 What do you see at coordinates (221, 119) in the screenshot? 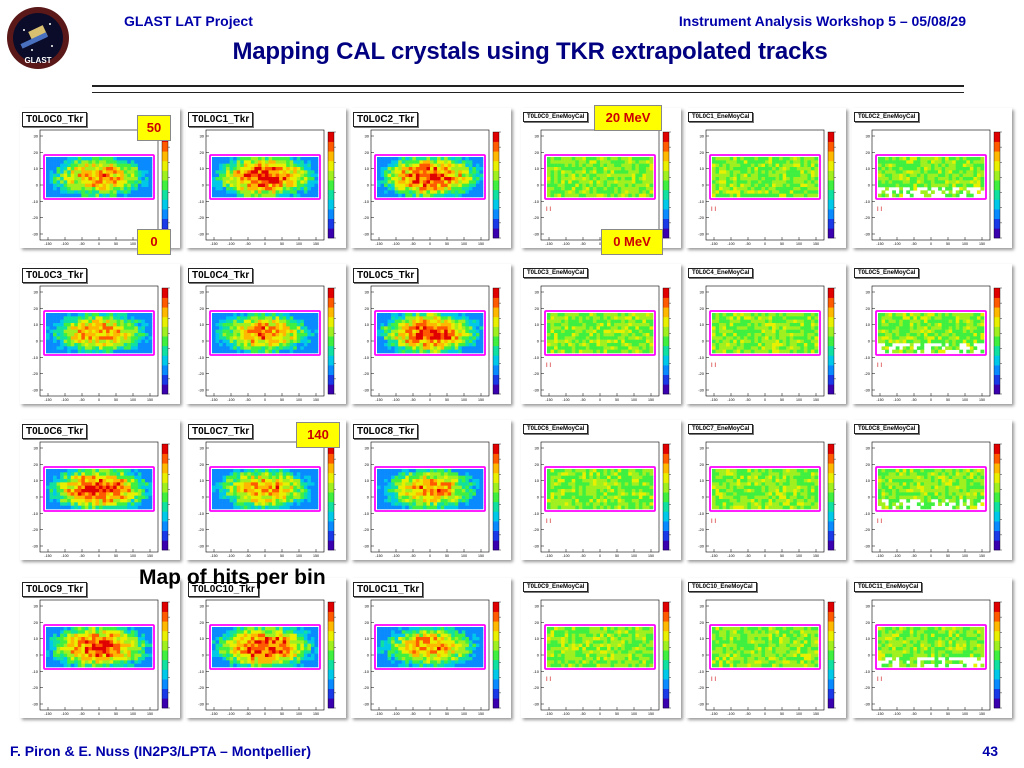
I see `histogram-title: T0L0C1_Tkr` at bounding box center [221, 119].